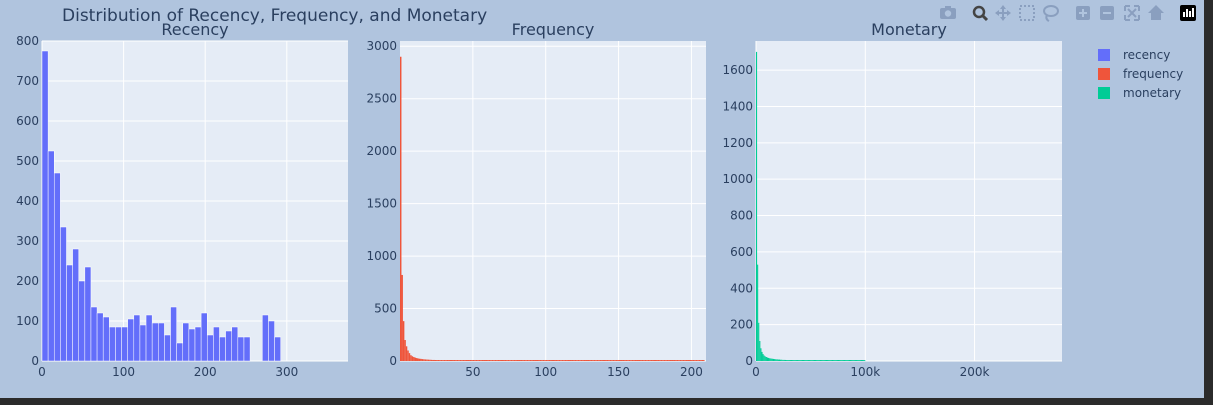 Image resolution: width=1213 pixels, height=405 pixels. I want to click on box-select-icon, so click(1027, 13).